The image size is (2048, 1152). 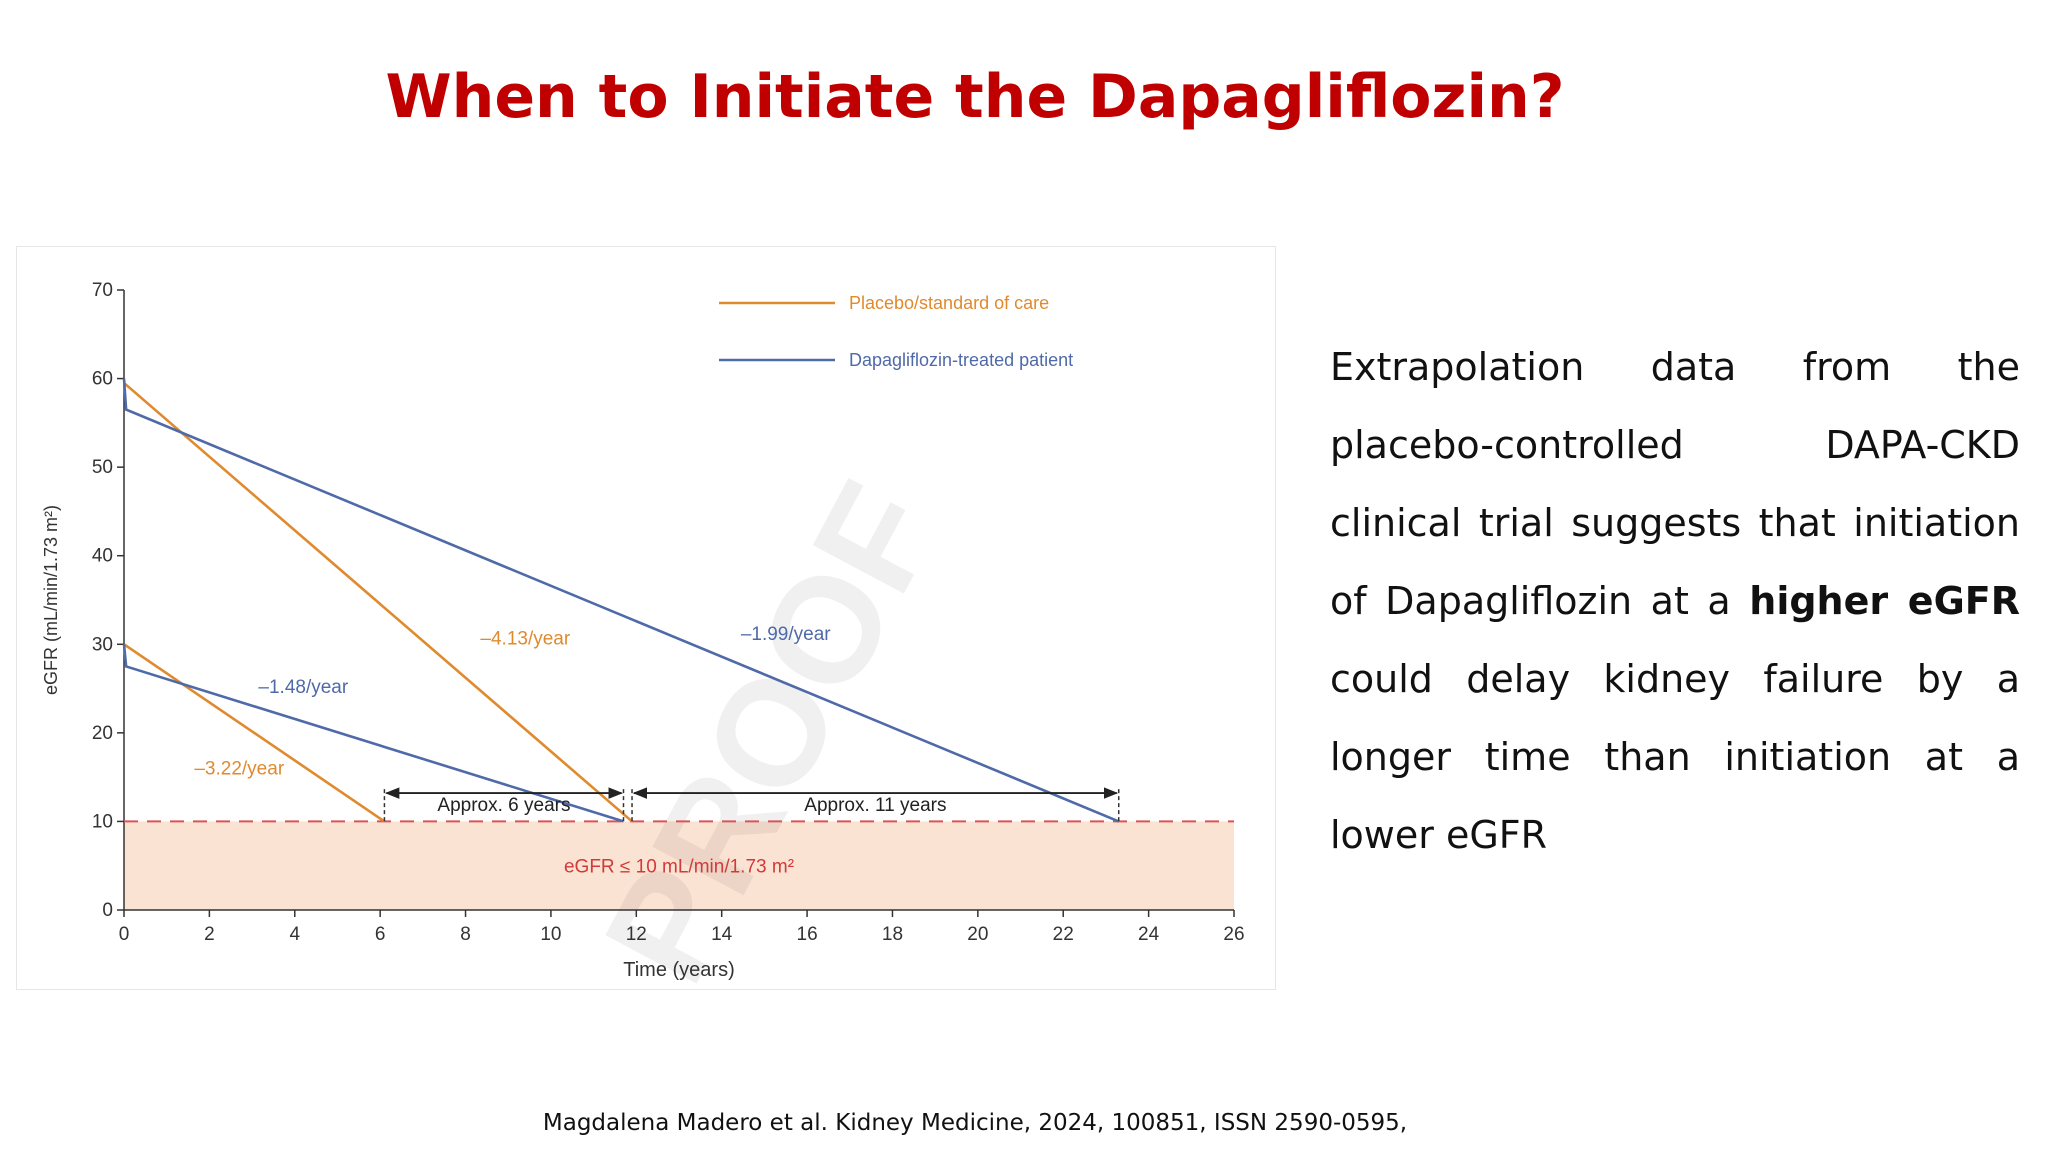 What do you see at coordinates (1149, 934) in the screenshot?
I see `x-tick-label: 24` at bounding box center [1149, 934].